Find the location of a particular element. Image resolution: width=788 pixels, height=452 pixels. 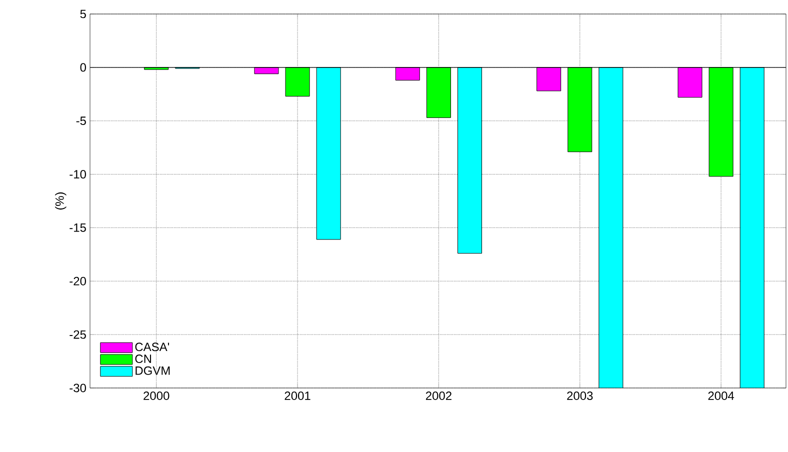

y-tick-label: -25 is located at coordinates (78, 334).